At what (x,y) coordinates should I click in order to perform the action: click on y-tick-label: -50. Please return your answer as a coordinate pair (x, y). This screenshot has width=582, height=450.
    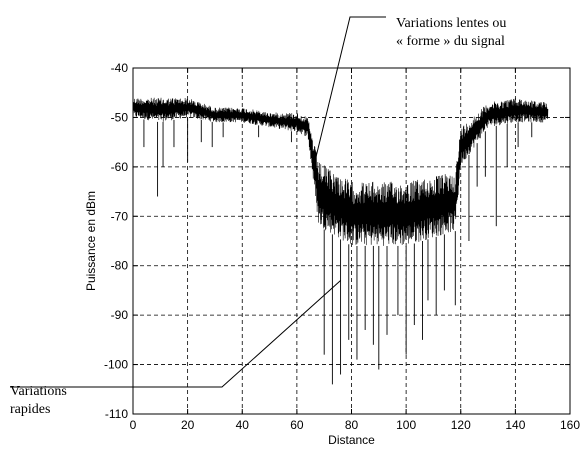
    Looking at the image, I should click on (120, 117).